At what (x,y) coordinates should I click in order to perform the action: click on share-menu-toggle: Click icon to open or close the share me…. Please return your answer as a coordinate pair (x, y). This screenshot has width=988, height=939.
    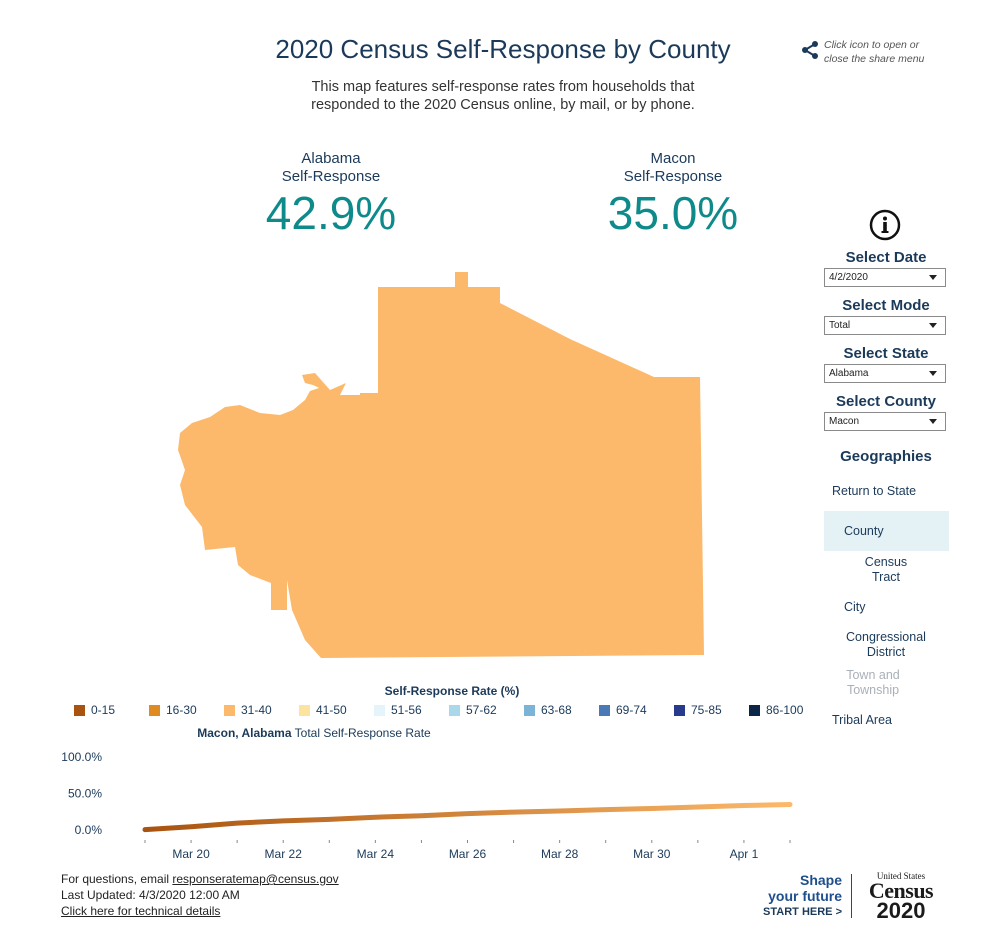
    Looking at the image, I should click on (875, 53).